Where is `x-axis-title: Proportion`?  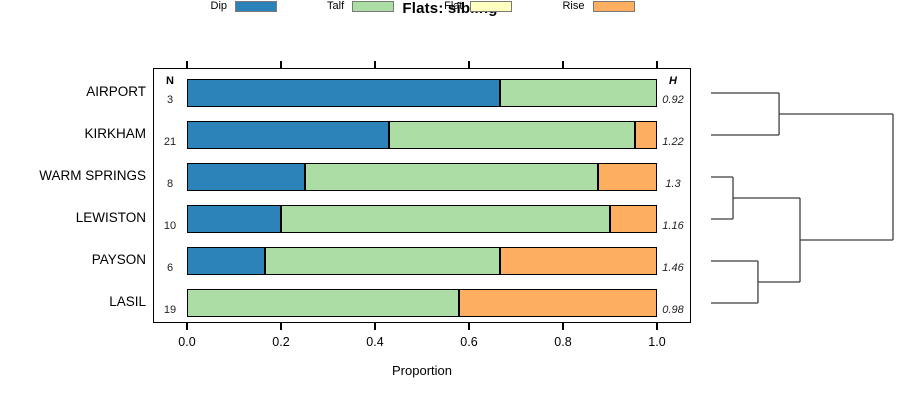 x-axis-title: Proportion is located at coordinates (422, 370).